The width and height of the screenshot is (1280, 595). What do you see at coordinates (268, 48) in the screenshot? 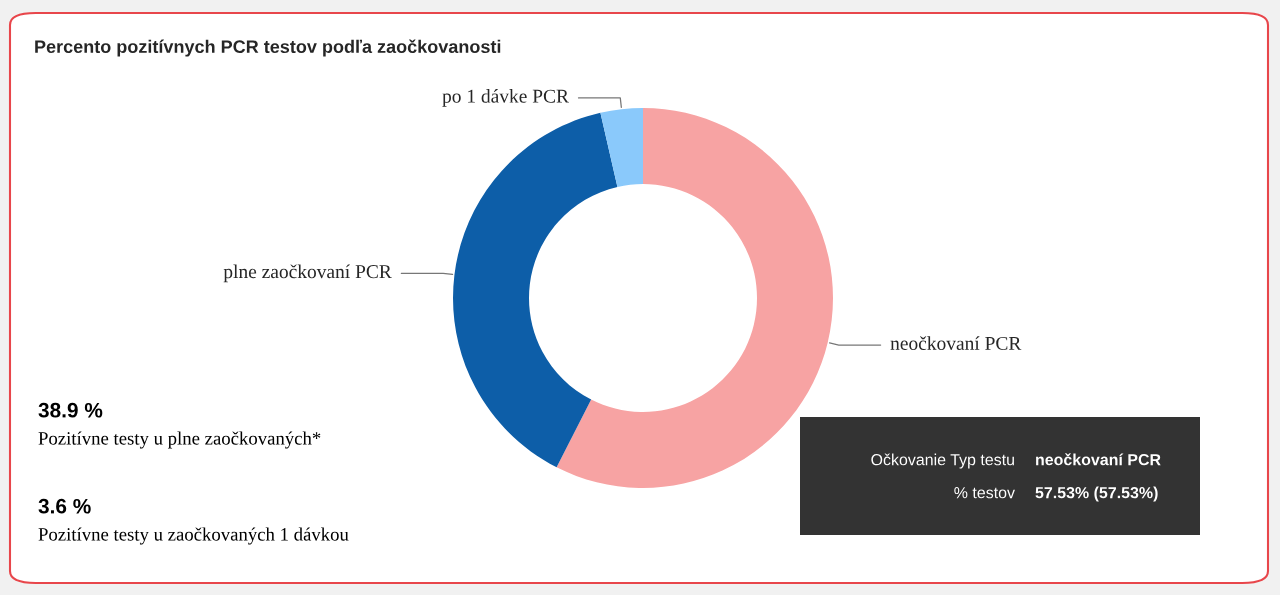
I see `chart-title: Percento pozitívnych PCR testov podľa zaočkovanosti` at bounding box center [268, 48].